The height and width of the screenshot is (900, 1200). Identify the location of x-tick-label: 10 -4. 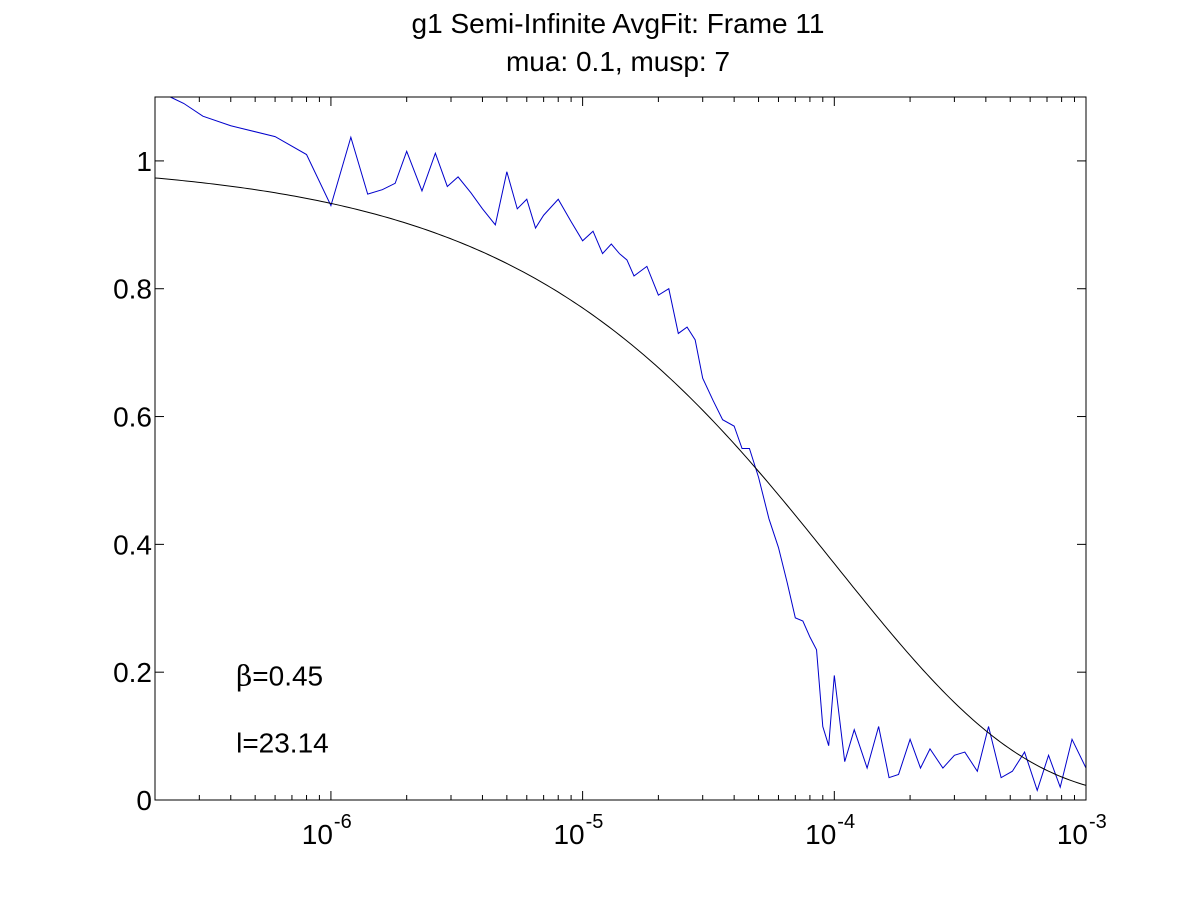
(830, 830).